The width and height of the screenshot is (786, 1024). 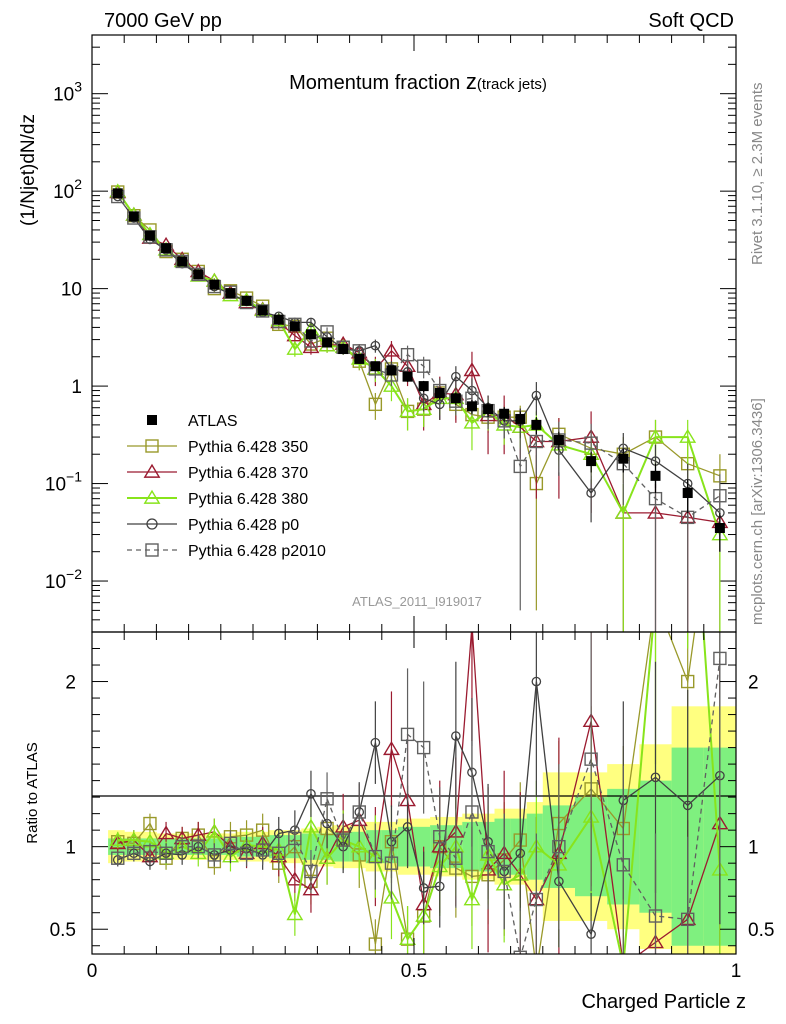 I want to click on ratio-y-tick-label-right: 1, so click(x=753, y=848).